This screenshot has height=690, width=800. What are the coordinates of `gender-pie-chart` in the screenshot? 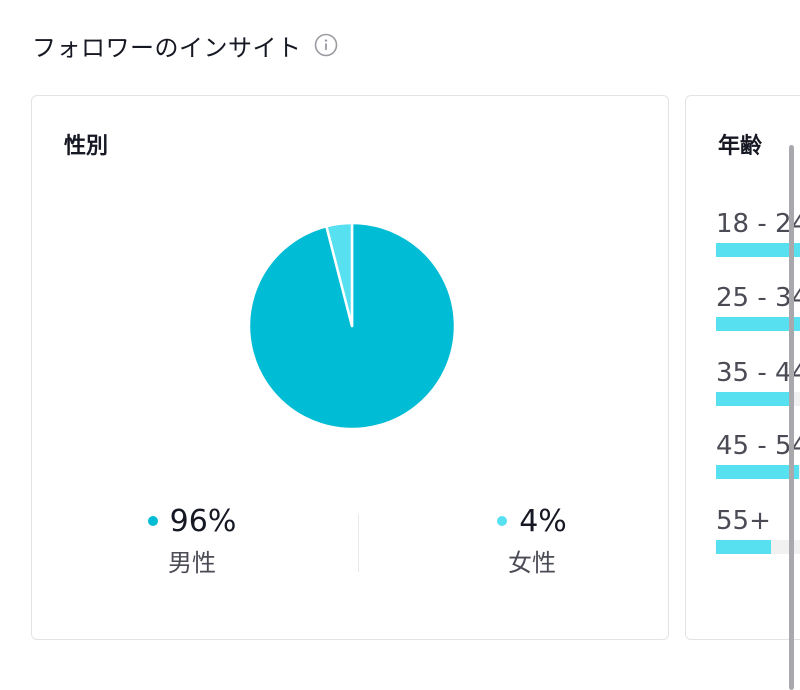 It's located at (352, 326).